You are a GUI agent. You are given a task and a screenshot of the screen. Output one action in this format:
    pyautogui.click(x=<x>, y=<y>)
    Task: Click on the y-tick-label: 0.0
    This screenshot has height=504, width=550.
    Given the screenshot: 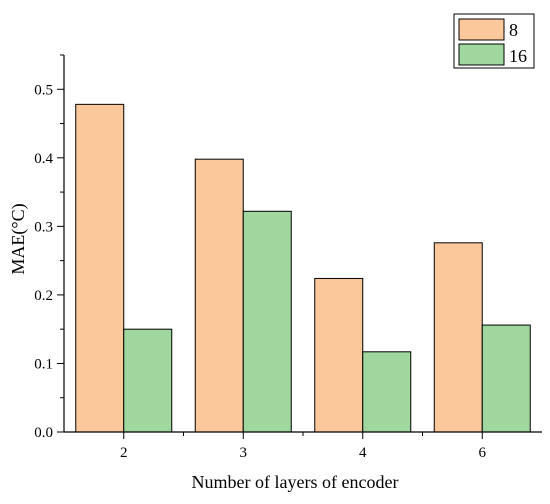 What is the action you would take?
    pyautogui.click(x=43, y=433)
    